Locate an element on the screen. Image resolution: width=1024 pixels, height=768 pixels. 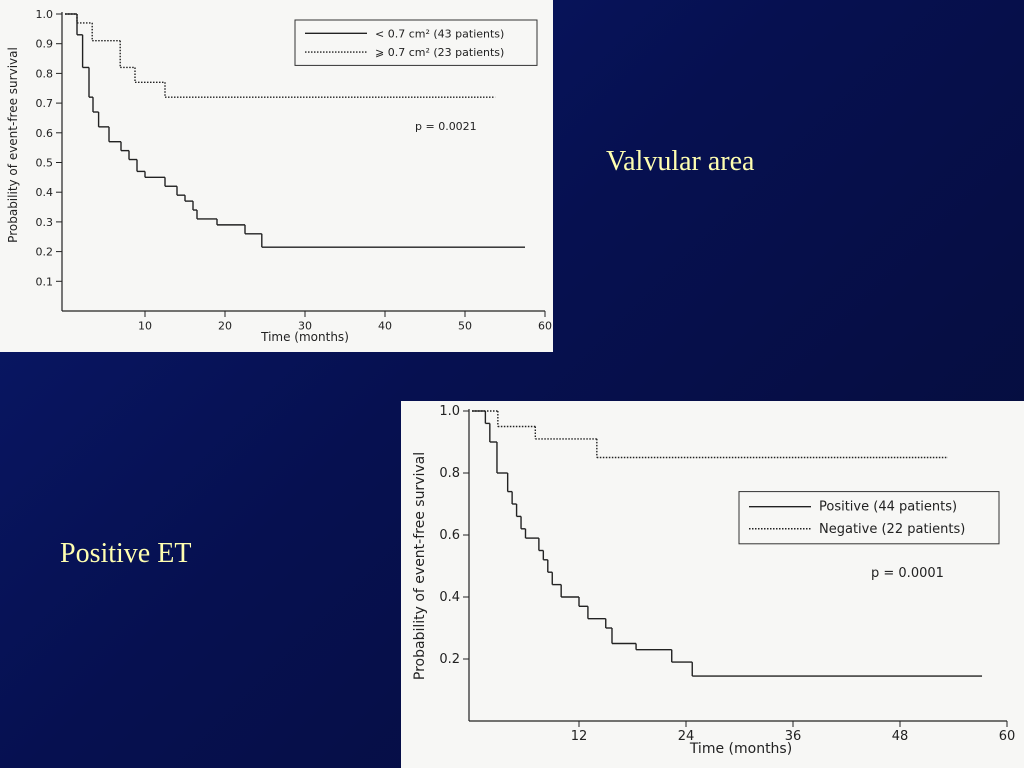
y-tick-label: 0.7 is located at coordinates (45, 103).